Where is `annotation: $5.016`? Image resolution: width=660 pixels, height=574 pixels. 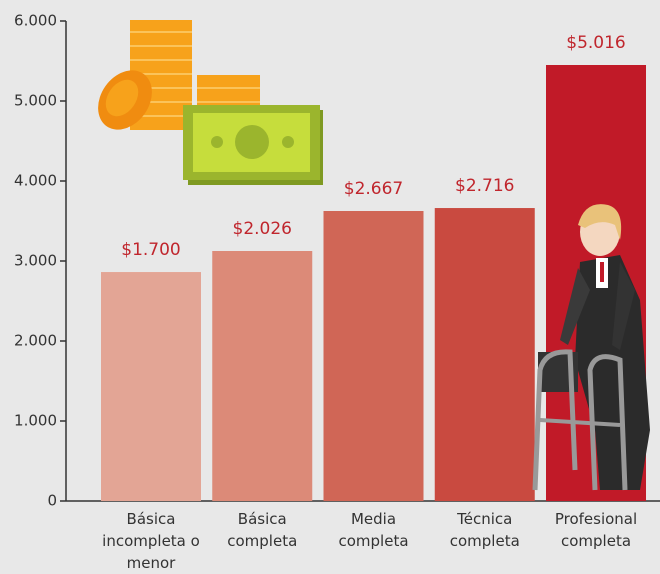
annotation: $5.016 is located at coordinates (595, 43).